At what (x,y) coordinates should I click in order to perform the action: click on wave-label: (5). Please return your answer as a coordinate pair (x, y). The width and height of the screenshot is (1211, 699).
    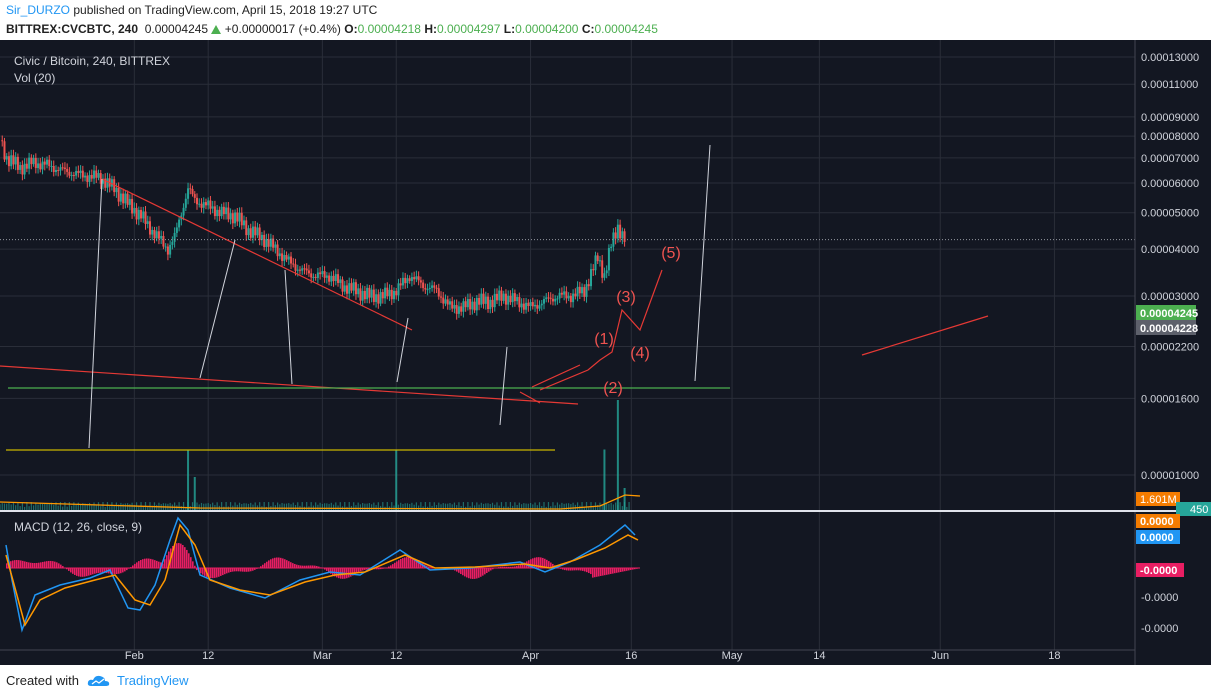
    Looking at the image, I should click on (671, 253).